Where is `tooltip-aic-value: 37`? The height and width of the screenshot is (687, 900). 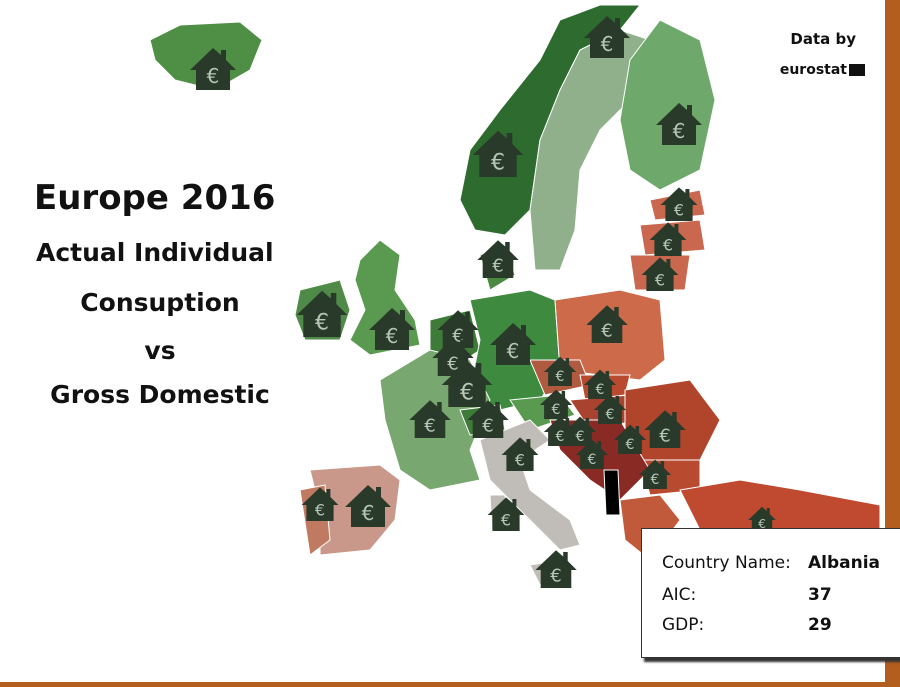
tooltip-aic-value: 37 is located at coordinates (820, 595).